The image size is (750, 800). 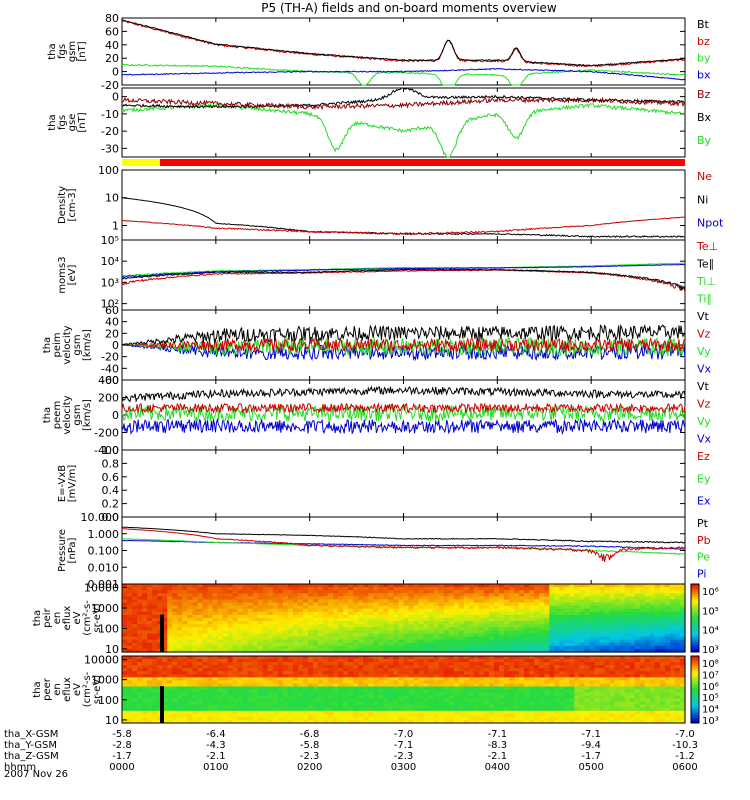 What do you see at coordinates (67, 618) in the screenshot?
I see `y-axis-label: eflux` at bounding box center [67, 618].